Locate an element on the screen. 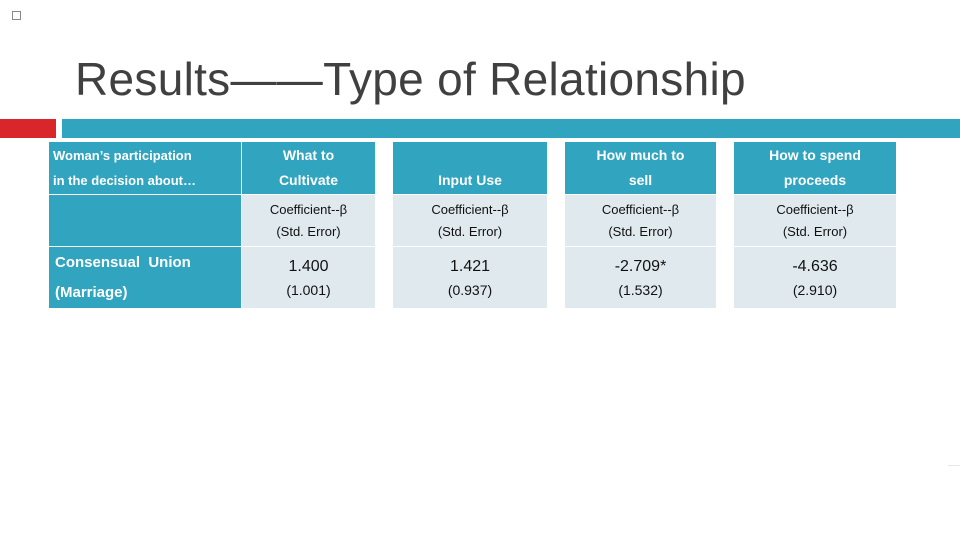 This screenshot has height=540, width=960. coefficient-value: 1.400 is located at coordinates (308, 266).